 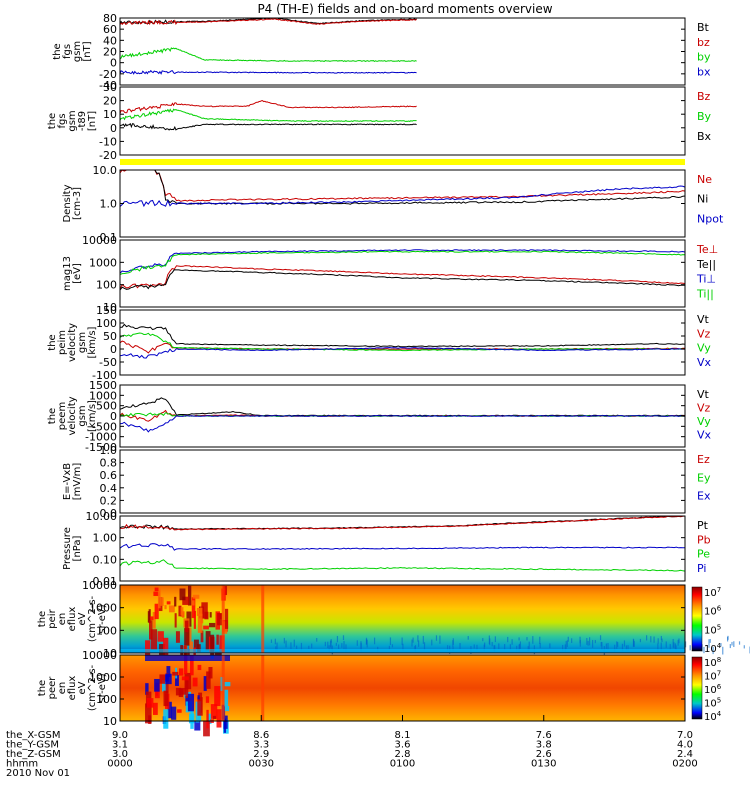 What do you see at coordinates (52, 688) in the screenshot?
I see `panel-ylabel-line: peer` at bounding box center [52, 688].